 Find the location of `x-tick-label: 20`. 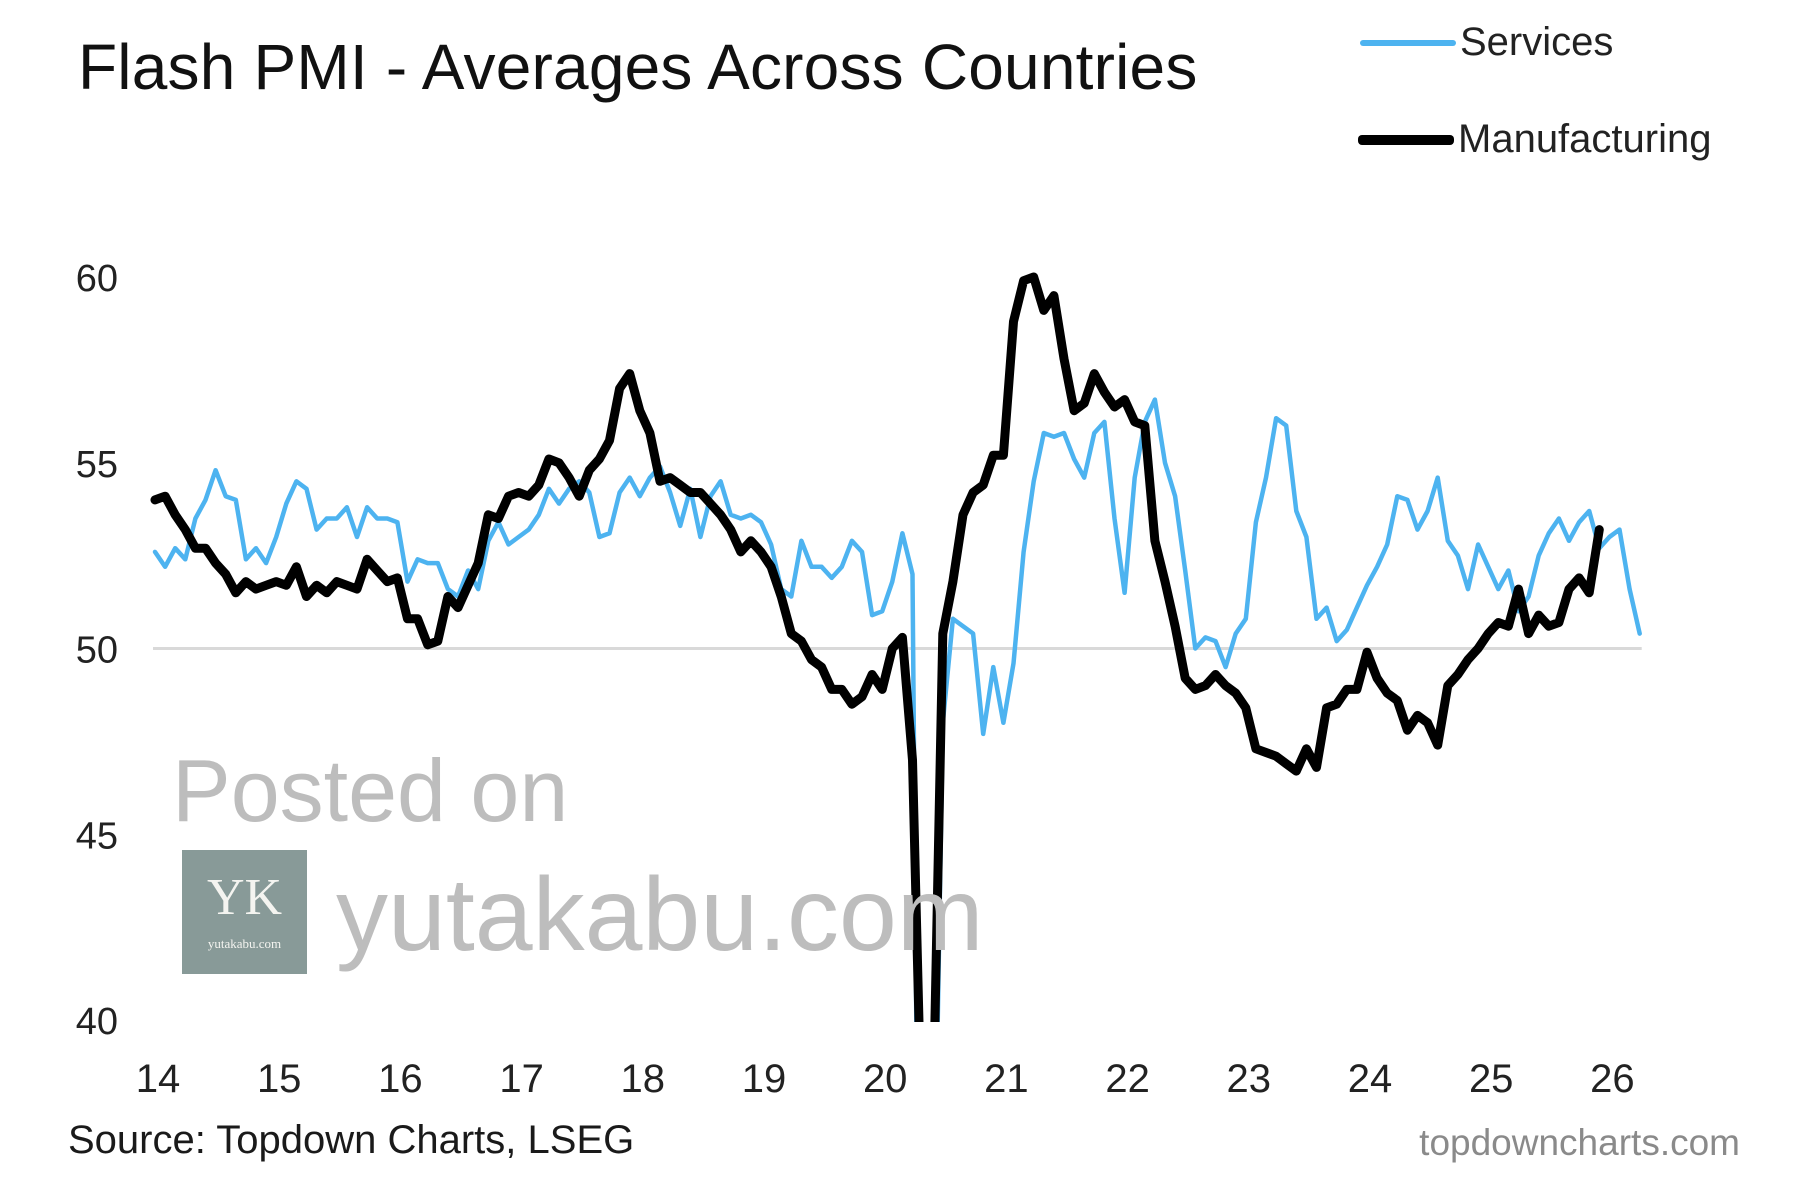

x-tick-label: 20 is located at coordinates (885, 1079).